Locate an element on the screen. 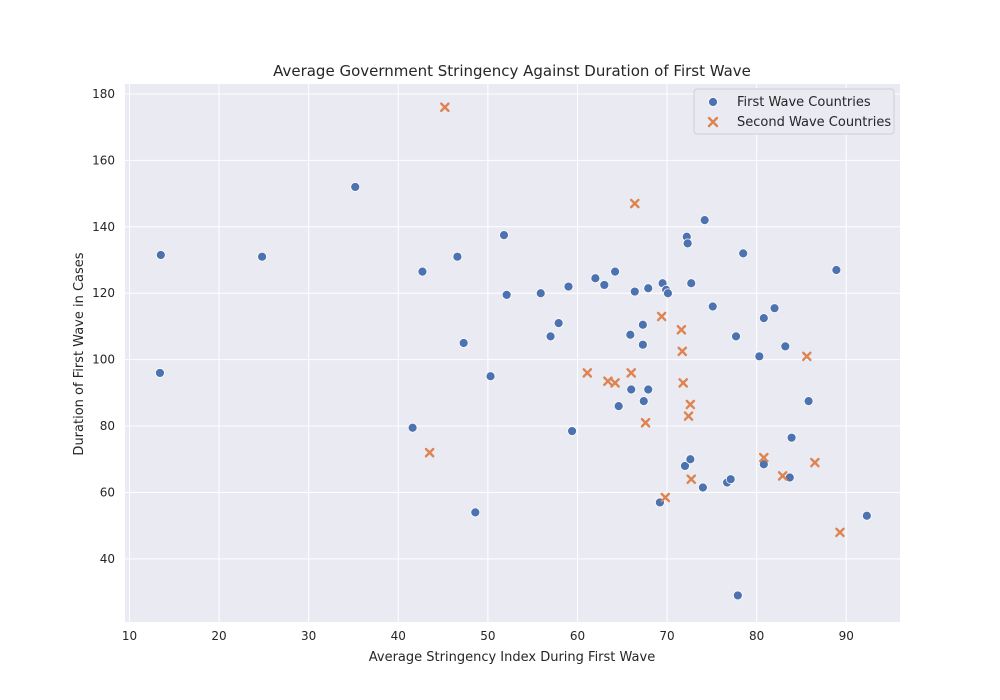 The image size is (1000, 700). x-tick-label: 30 is located at coordinates (308, 636).